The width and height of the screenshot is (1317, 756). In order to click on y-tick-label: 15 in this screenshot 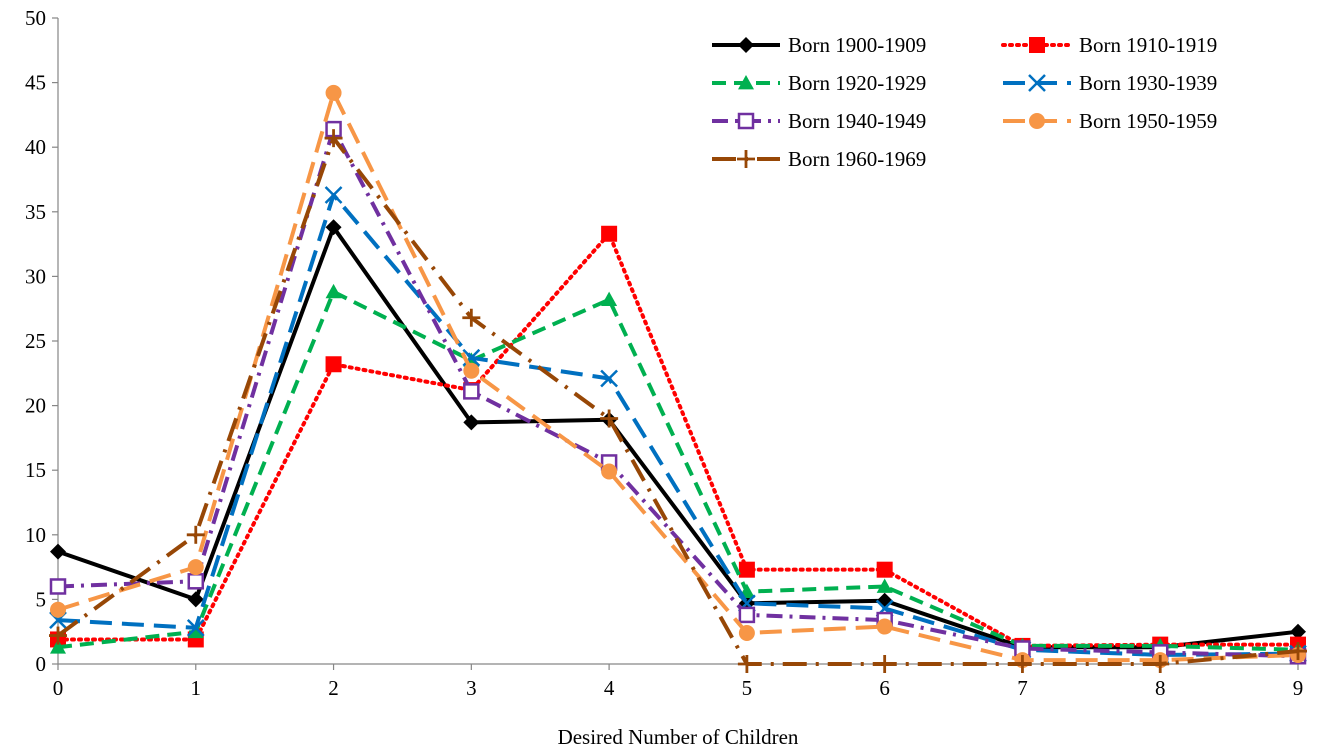, I will do `click(35, 470)`.